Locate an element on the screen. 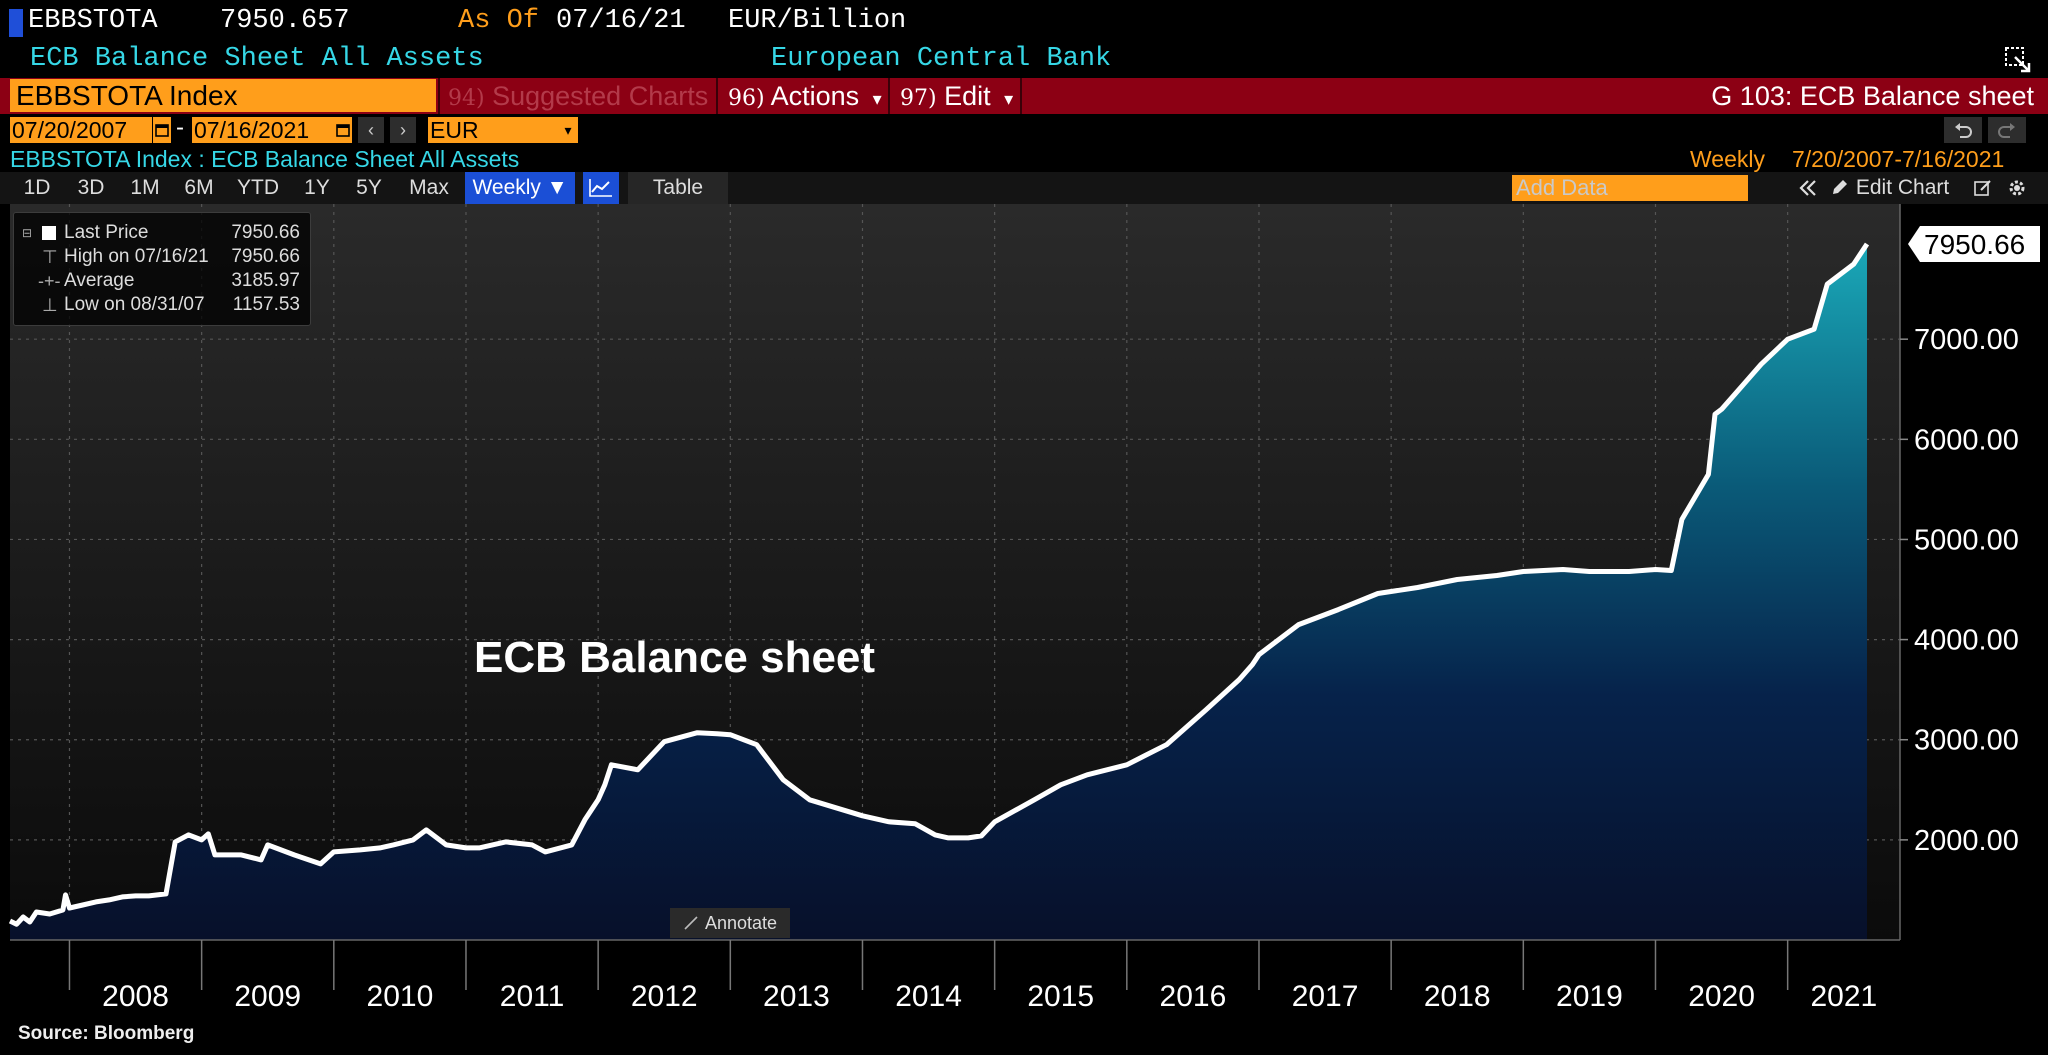 The height and width of the screenshot is (1055, 2048). index-field: EBBSTOTA Index is located at coordinates (223, 95).